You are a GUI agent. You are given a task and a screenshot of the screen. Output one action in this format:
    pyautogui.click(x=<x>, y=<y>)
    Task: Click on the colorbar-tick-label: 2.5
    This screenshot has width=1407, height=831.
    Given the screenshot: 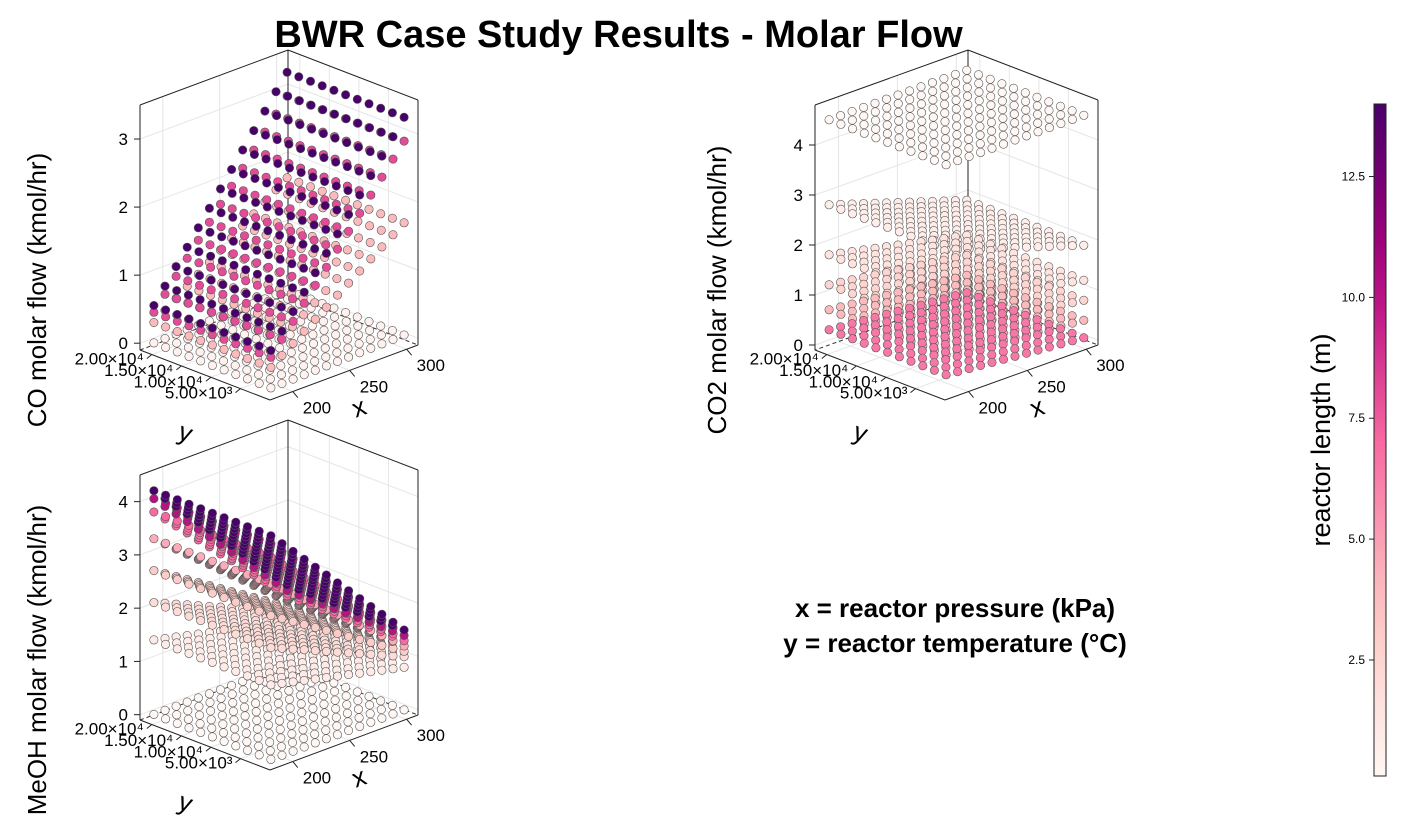 What is the action you would take?
    pyautogui.click(x=1356, y=660)
    